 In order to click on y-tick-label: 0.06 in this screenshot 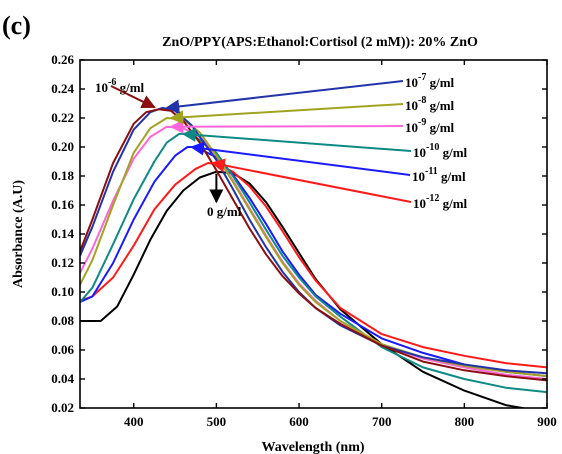, I will do `click(62, 349)`.